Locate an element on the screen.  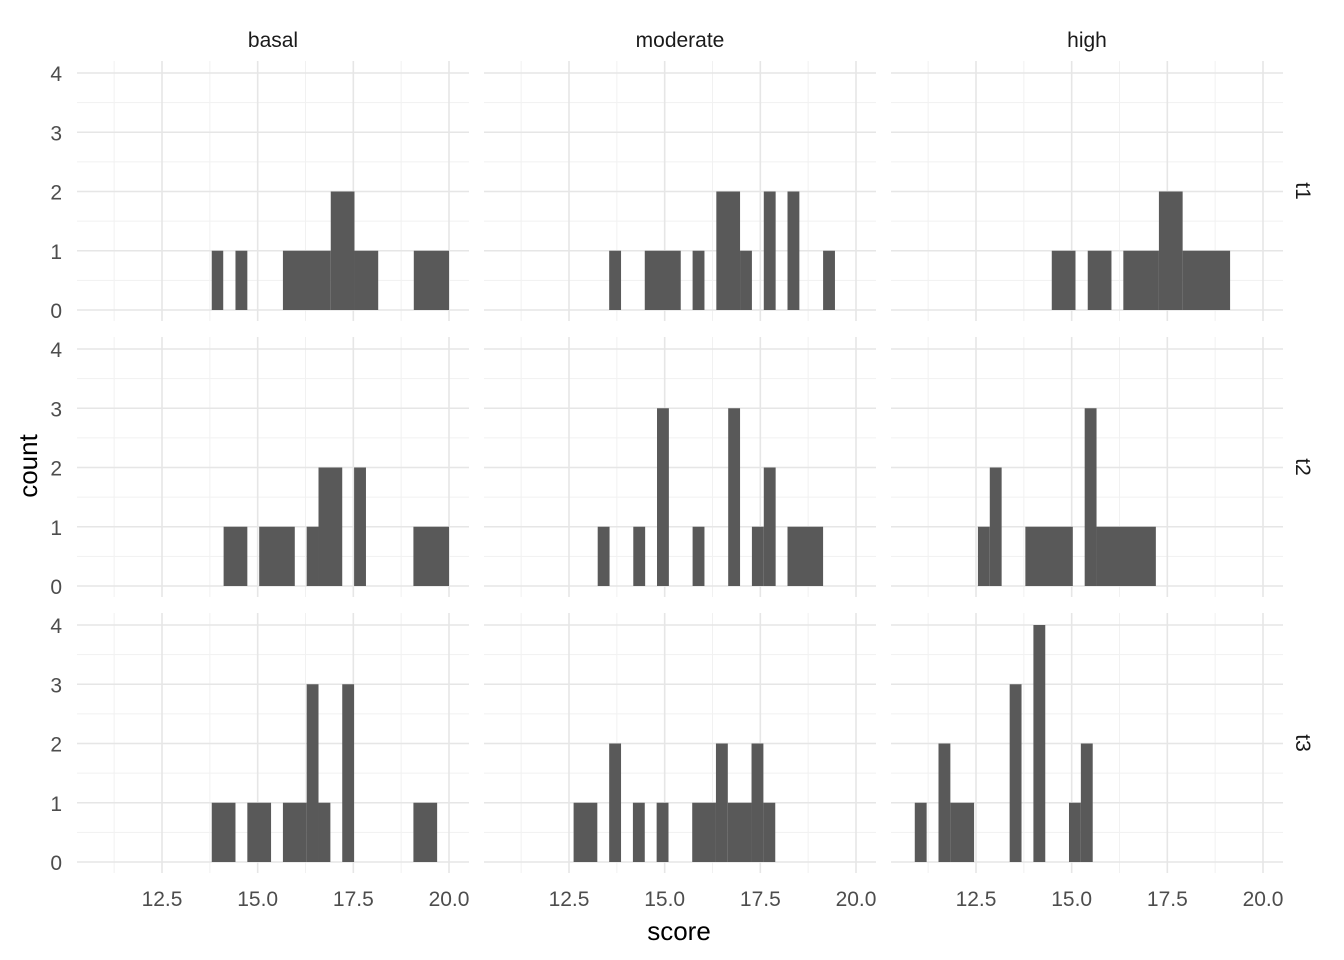
bars-moderate-t3 is located at coordinates (674, 802).